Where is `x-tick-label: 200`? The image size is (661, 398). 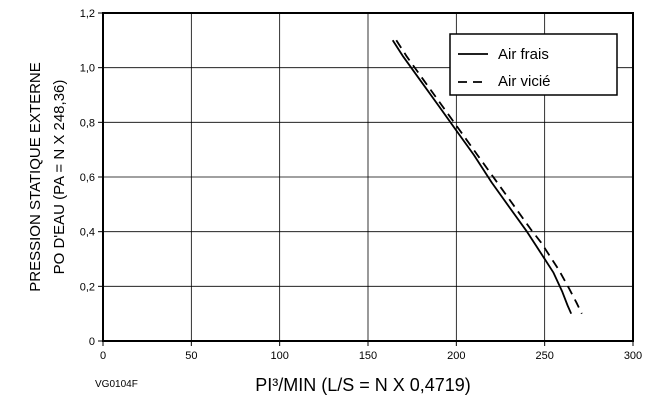 x-tick-label: 200 is located at coordinates (456, 356).